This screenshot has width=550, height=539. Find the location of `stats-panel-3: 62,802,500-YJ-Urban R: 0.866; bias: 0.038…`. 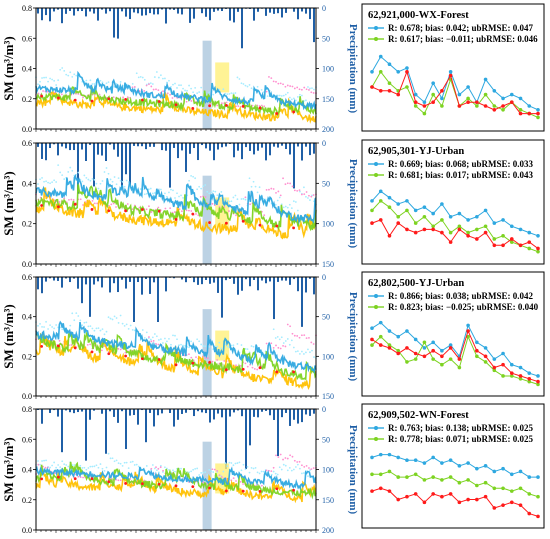

stats-panel-3: 62,802,500-YJ-Urban R: 0.866; bias: 0.038… is located at coordinates (453, 334).